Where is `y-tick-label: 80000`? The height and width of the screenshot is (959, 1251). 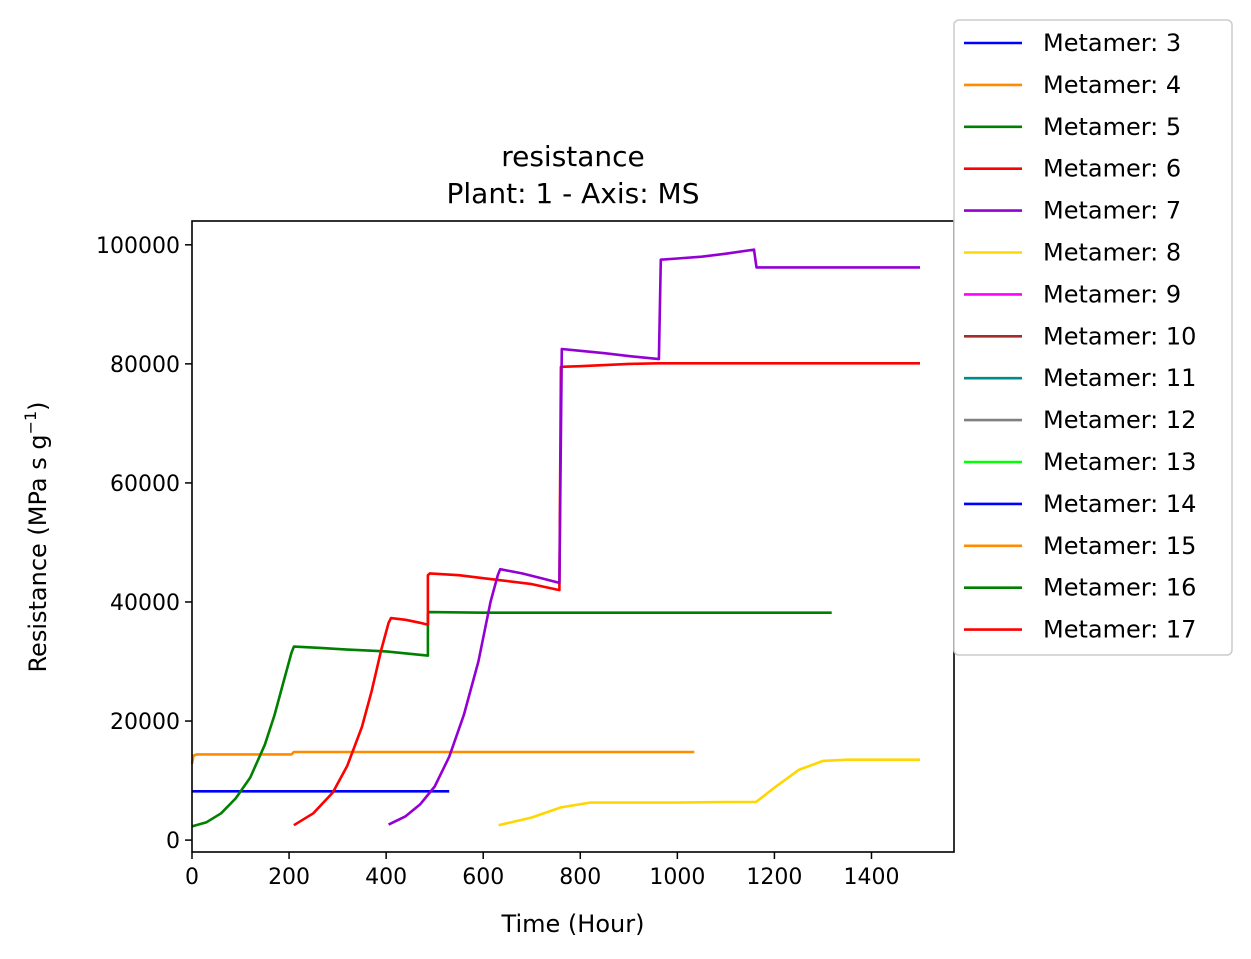
y-tick-label: 80000 is located at coordinates (145, 365).